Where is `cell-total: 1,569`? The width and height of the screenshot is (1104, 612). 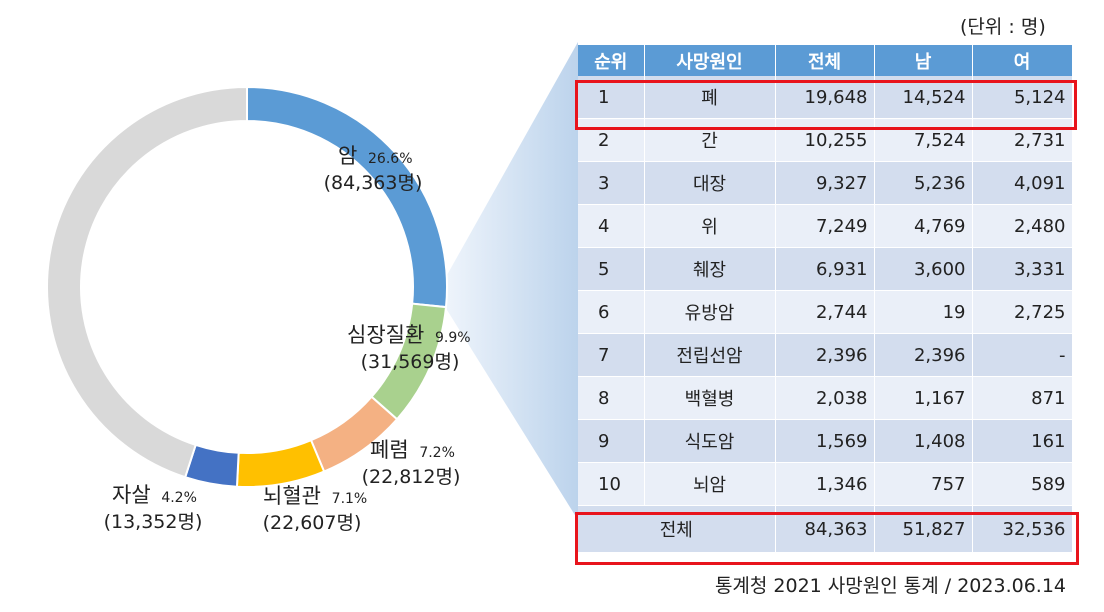
cell-total: 1,569 is located at coordinates (825, 441).